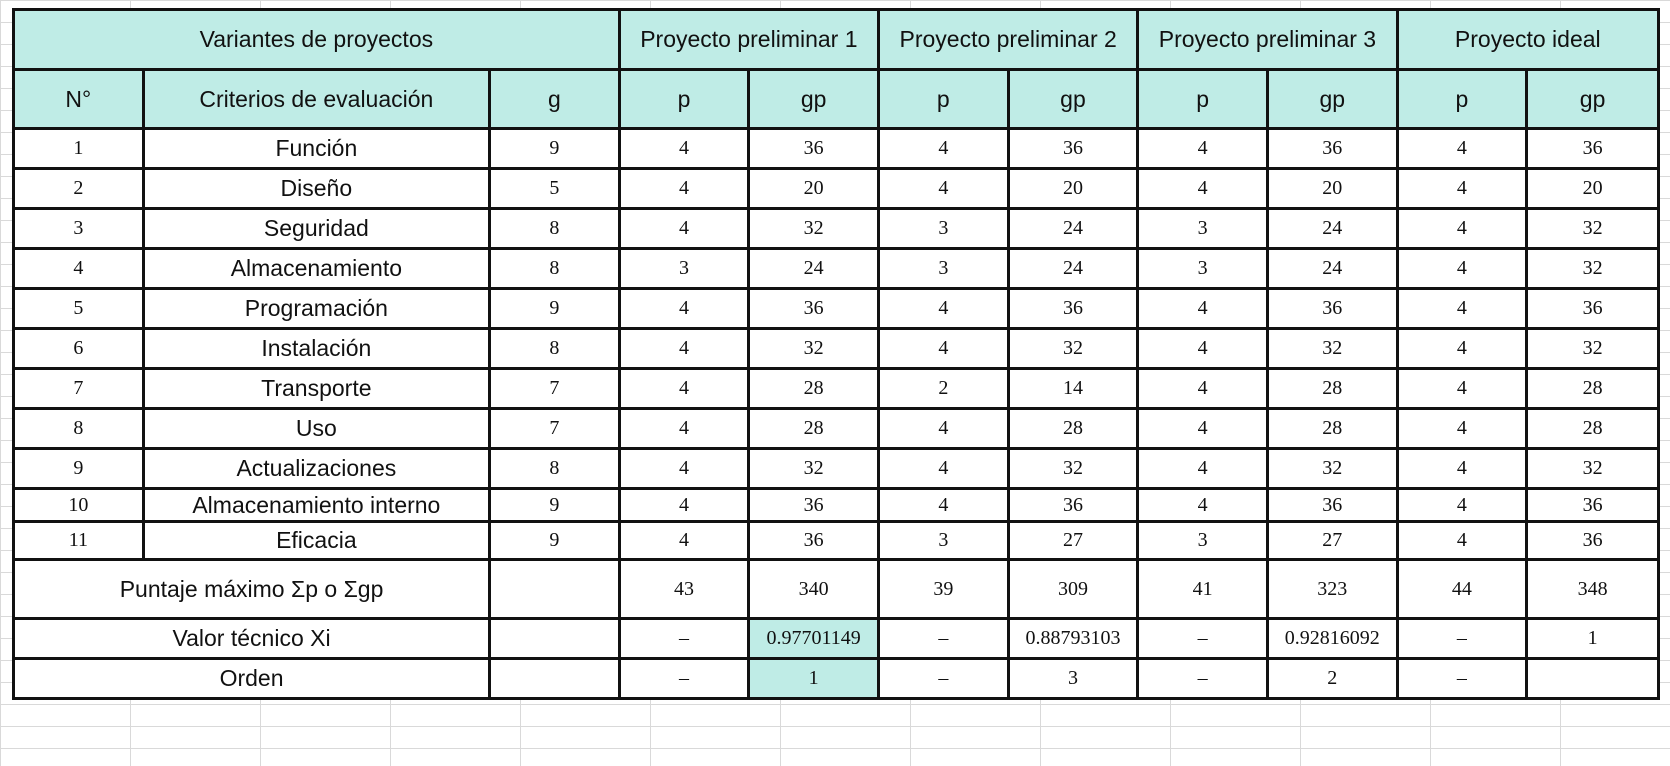  I want to click on score-gp1: 36, so click(813, 148).